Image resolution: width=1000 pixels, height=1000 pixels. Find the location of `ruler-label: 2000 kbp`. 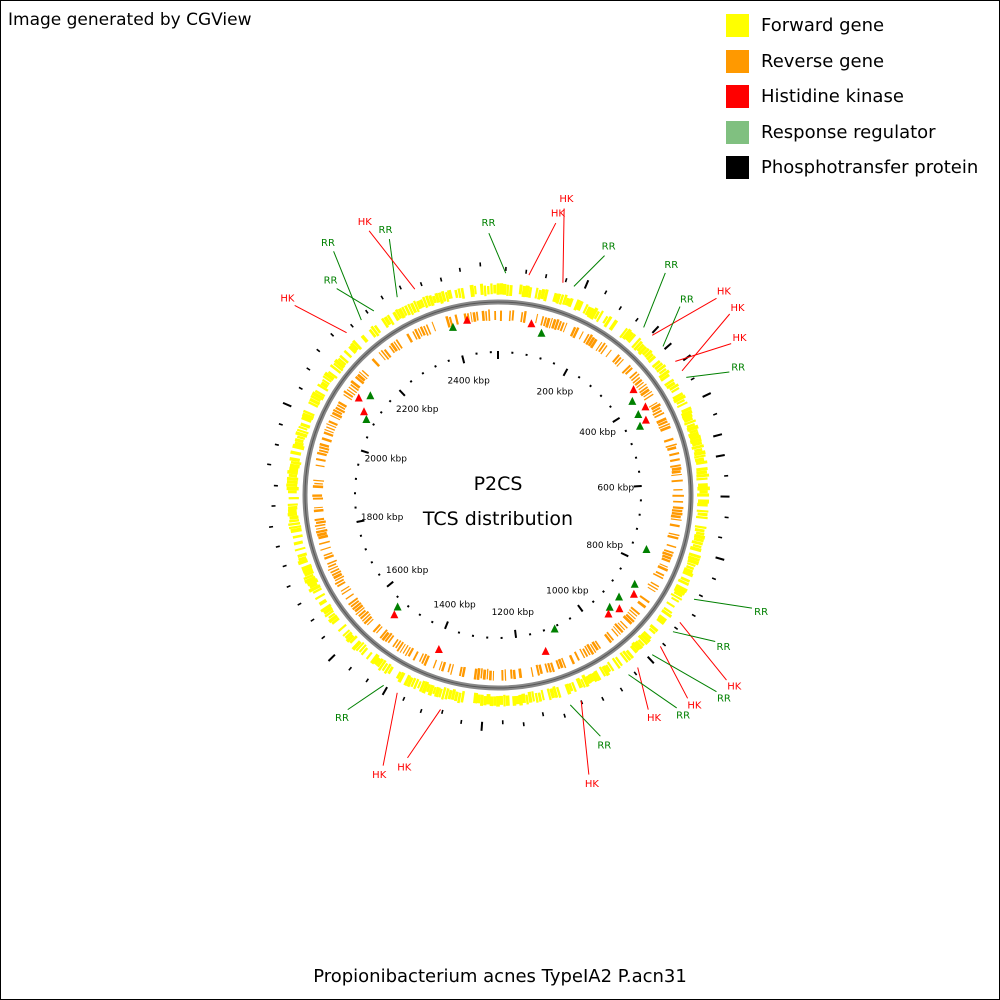

ruler-label: 2000 kbp is located at coordinates (386, 460).